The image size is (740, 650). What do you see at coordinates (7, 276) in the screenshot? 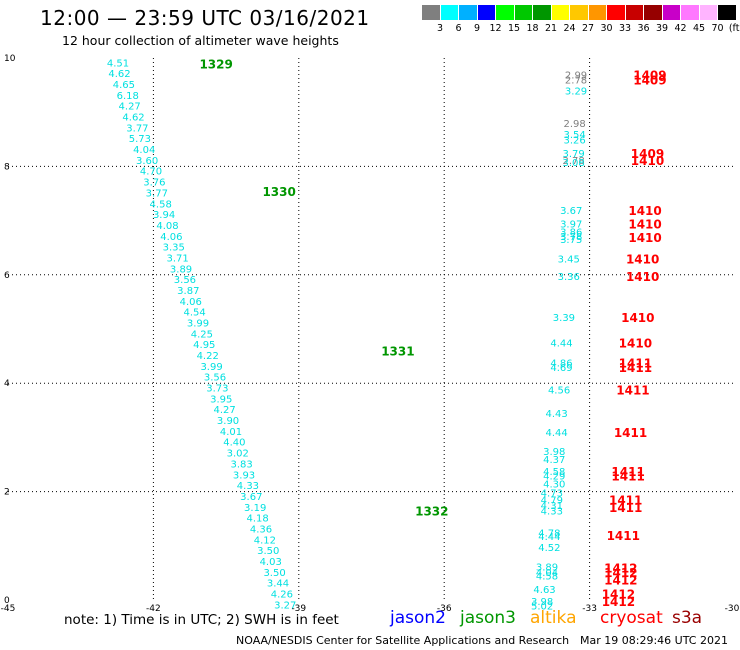
I see `y-tick-label: 6` at bounding box center [7, 276].